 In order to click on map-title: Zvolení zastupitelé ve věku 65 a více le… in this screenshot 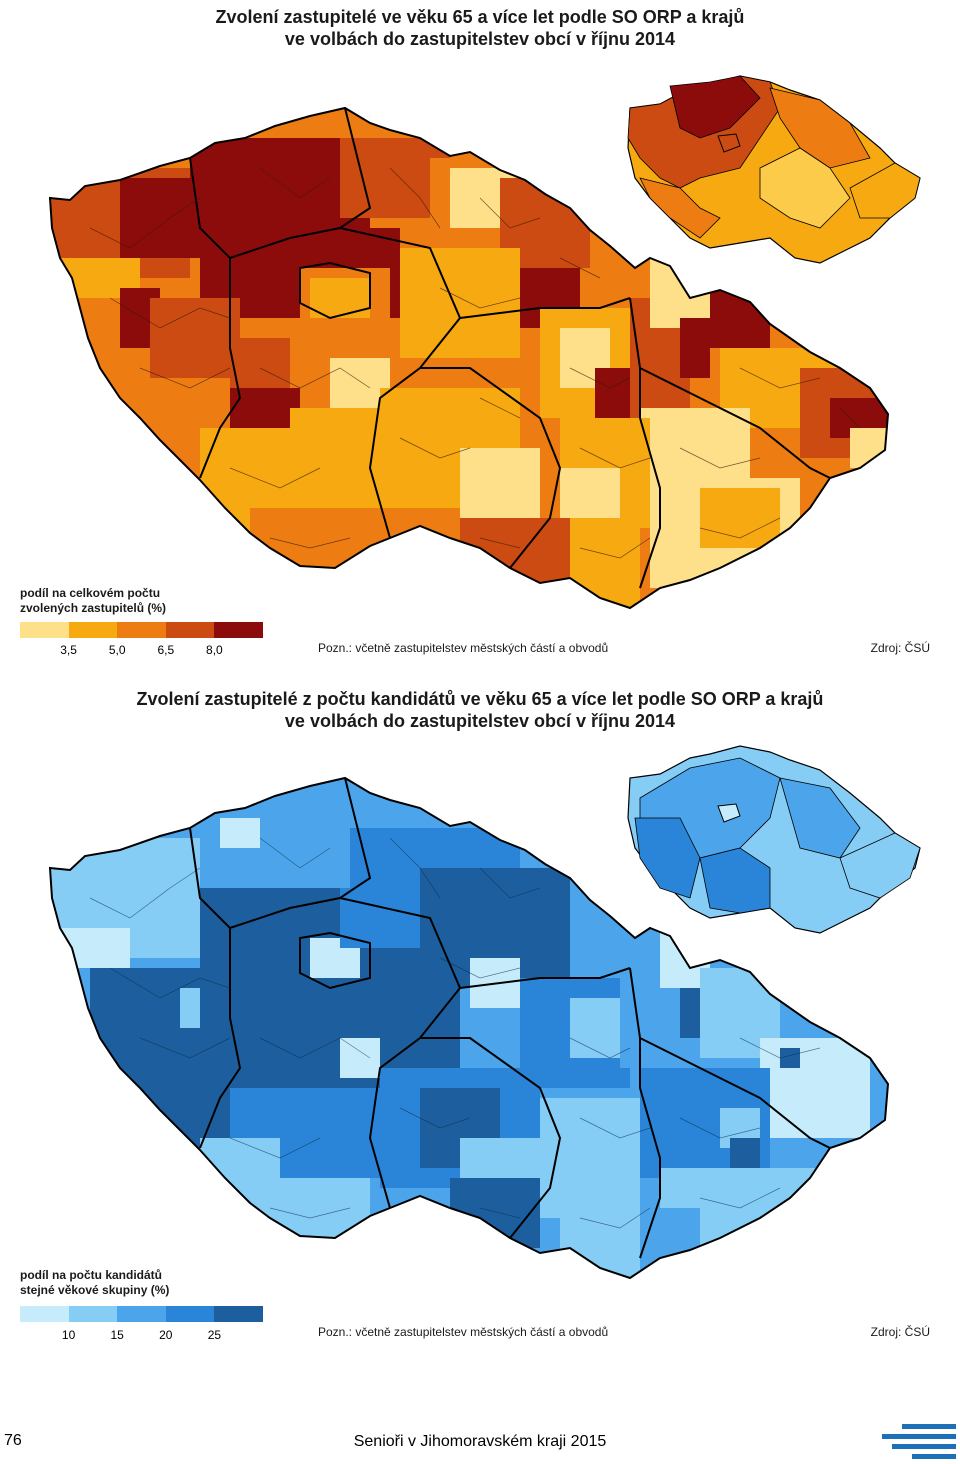, I will do `click(480, 28)`.